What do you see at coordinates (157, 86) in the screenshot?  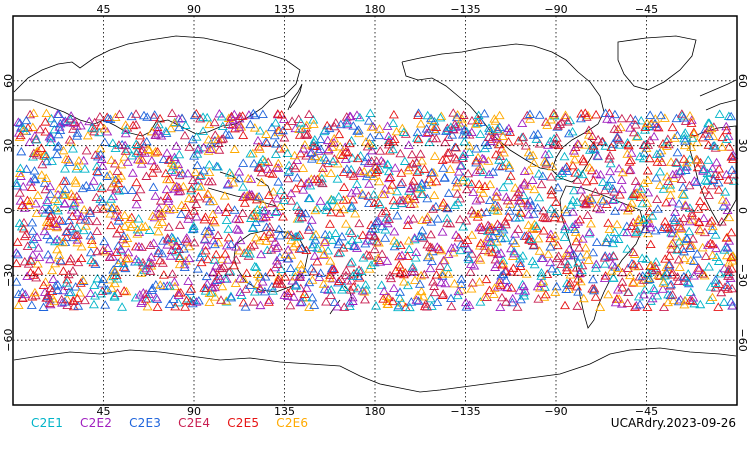 I see `eurasia-coastline` at bounding box center [157, 86].